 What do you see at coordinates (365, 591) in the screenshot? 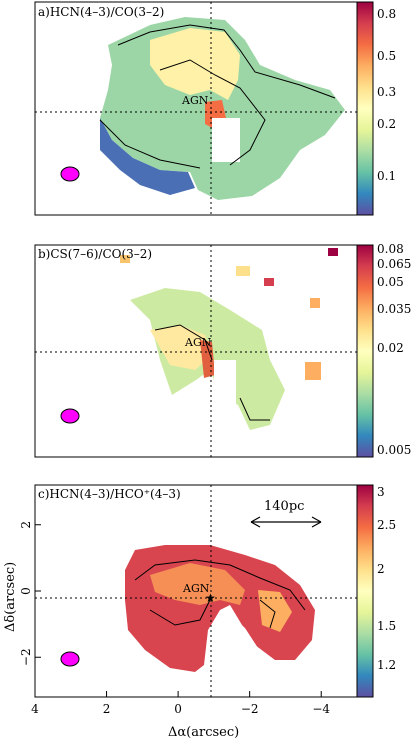
I see `panel-c-colorbar` at bounding box center [365, 591].